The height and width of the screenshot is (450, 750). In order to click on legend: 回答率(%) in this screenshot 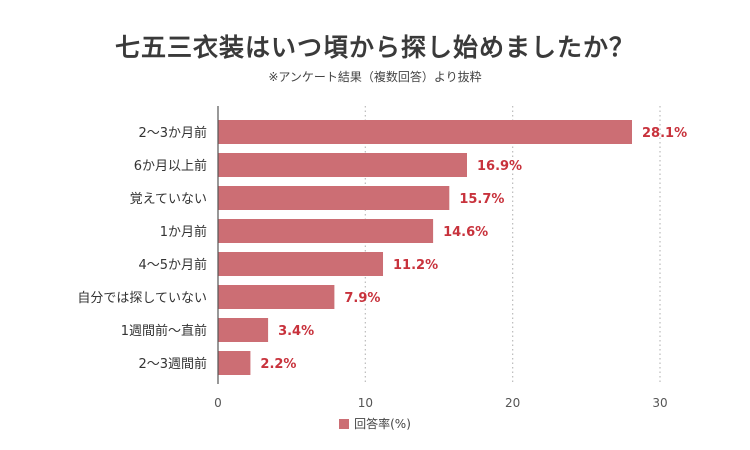, I will do `click(375, 423)`.